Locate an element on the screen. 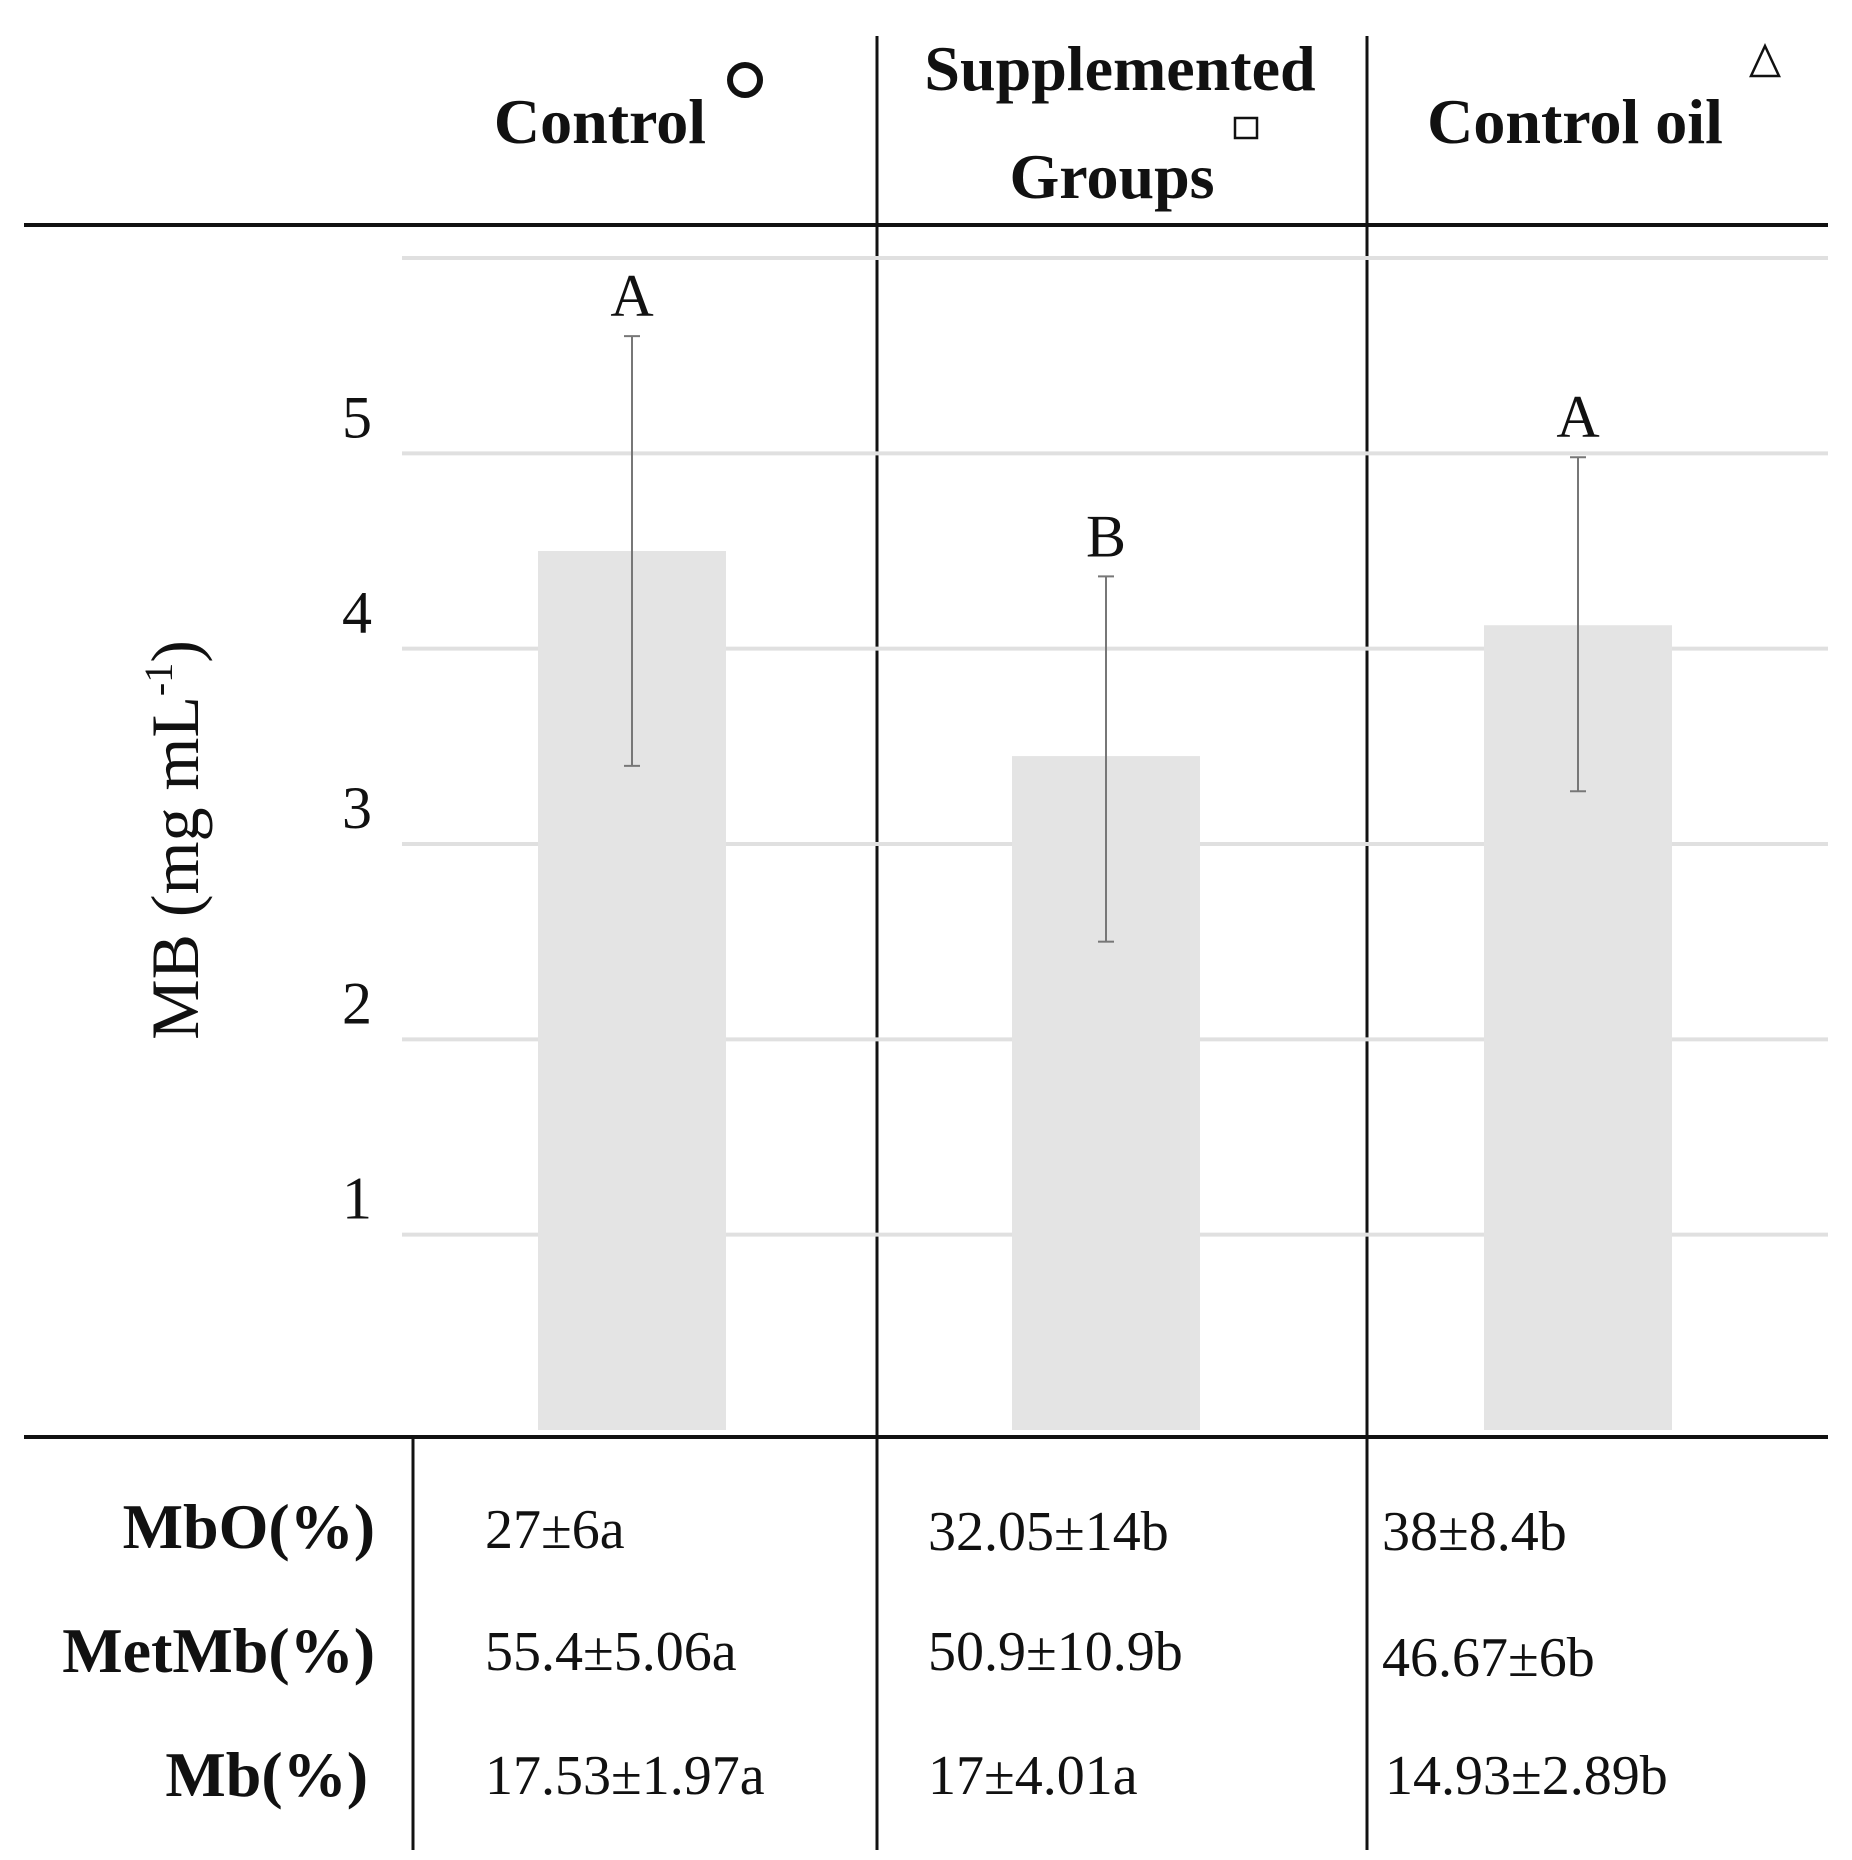 The width and height of the screenshot is (1852, 1860). row-label-mbo: MbO(%) is located at coordinates (249, 1526).